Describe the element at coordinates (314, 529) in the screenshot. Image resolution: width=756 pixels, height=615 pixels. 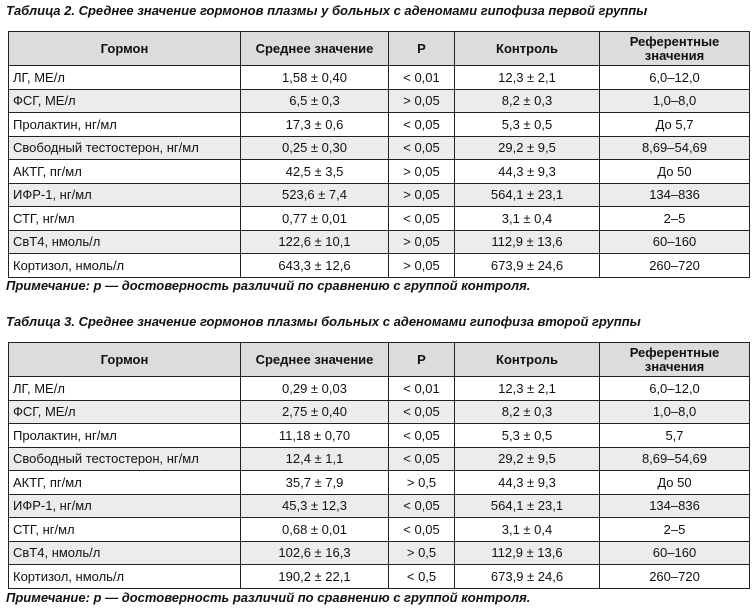
I see `cell-mean: 0,68 ± 0,01` at that location.